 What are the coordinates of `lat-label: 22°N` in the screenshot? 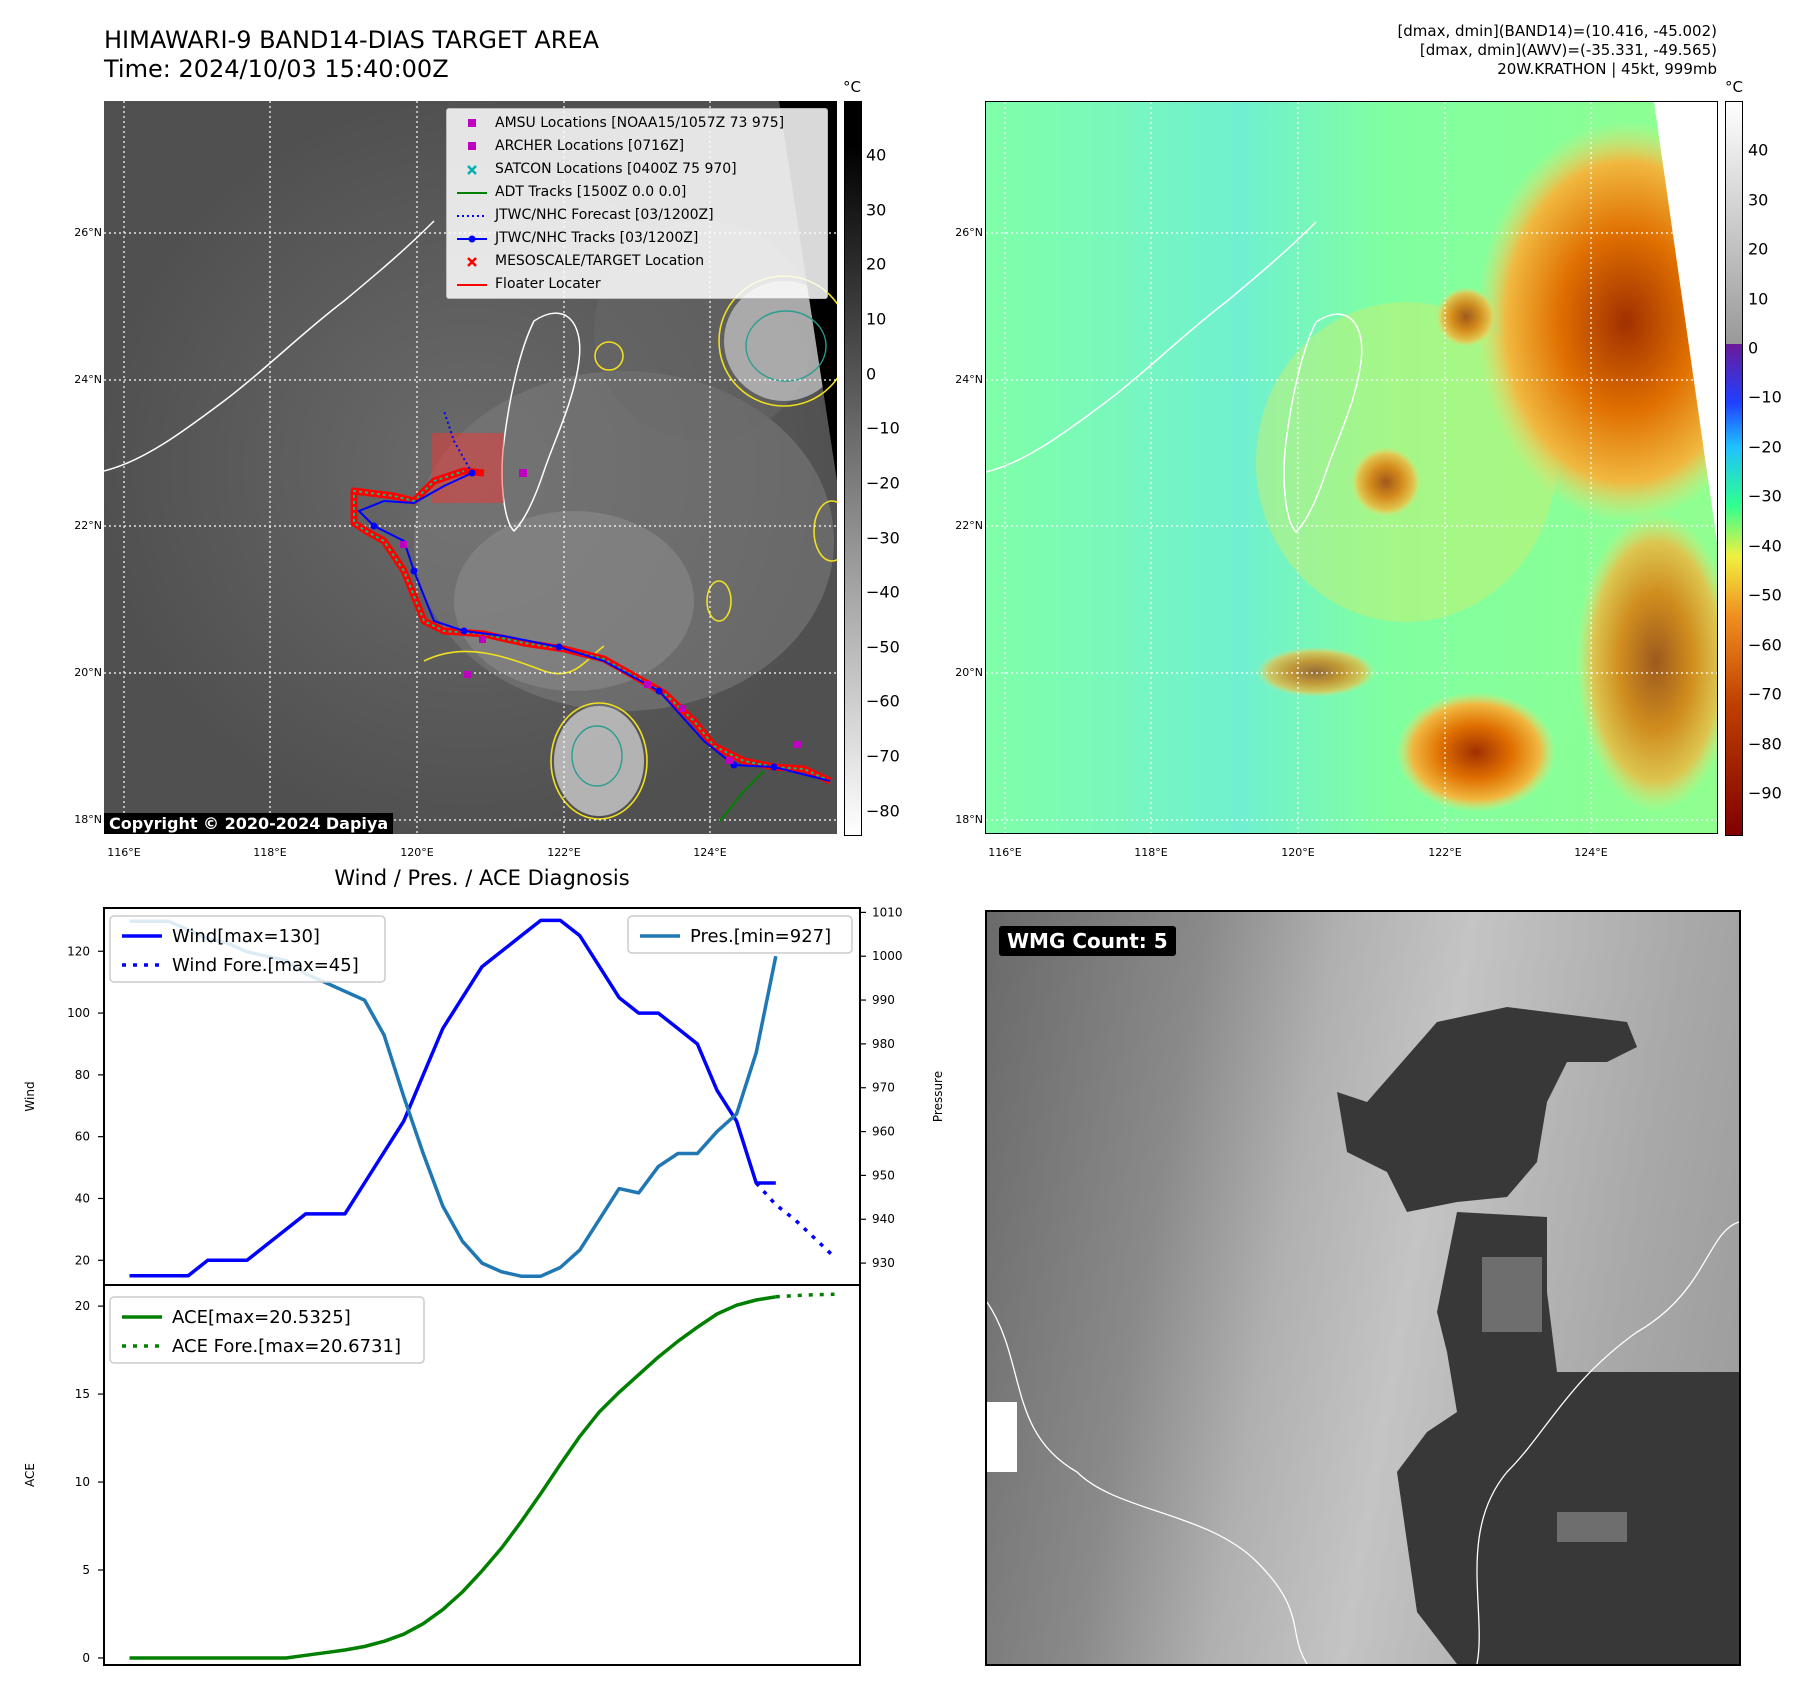 It's located at (88, 525).